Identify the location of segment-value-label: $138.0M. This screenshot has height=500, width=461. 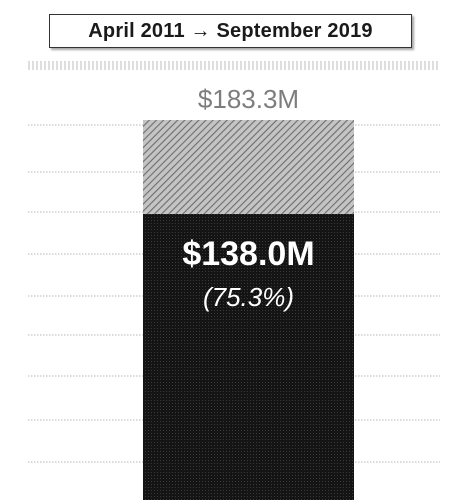
(248, 254).